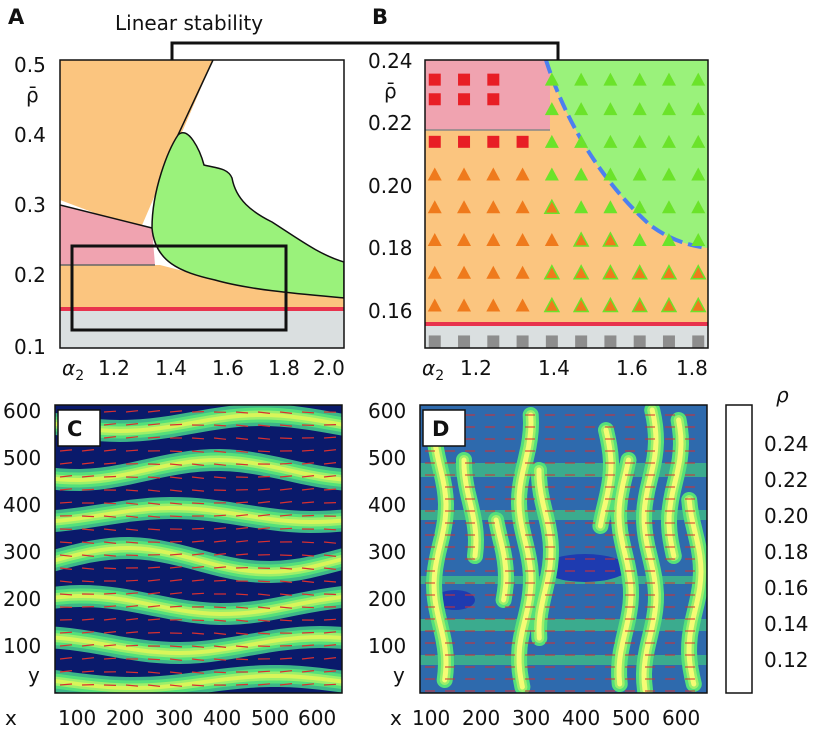 The width and height of the screenshot is (829, 740). I want to click on xtick-c-400: 400, so click(222, 718).